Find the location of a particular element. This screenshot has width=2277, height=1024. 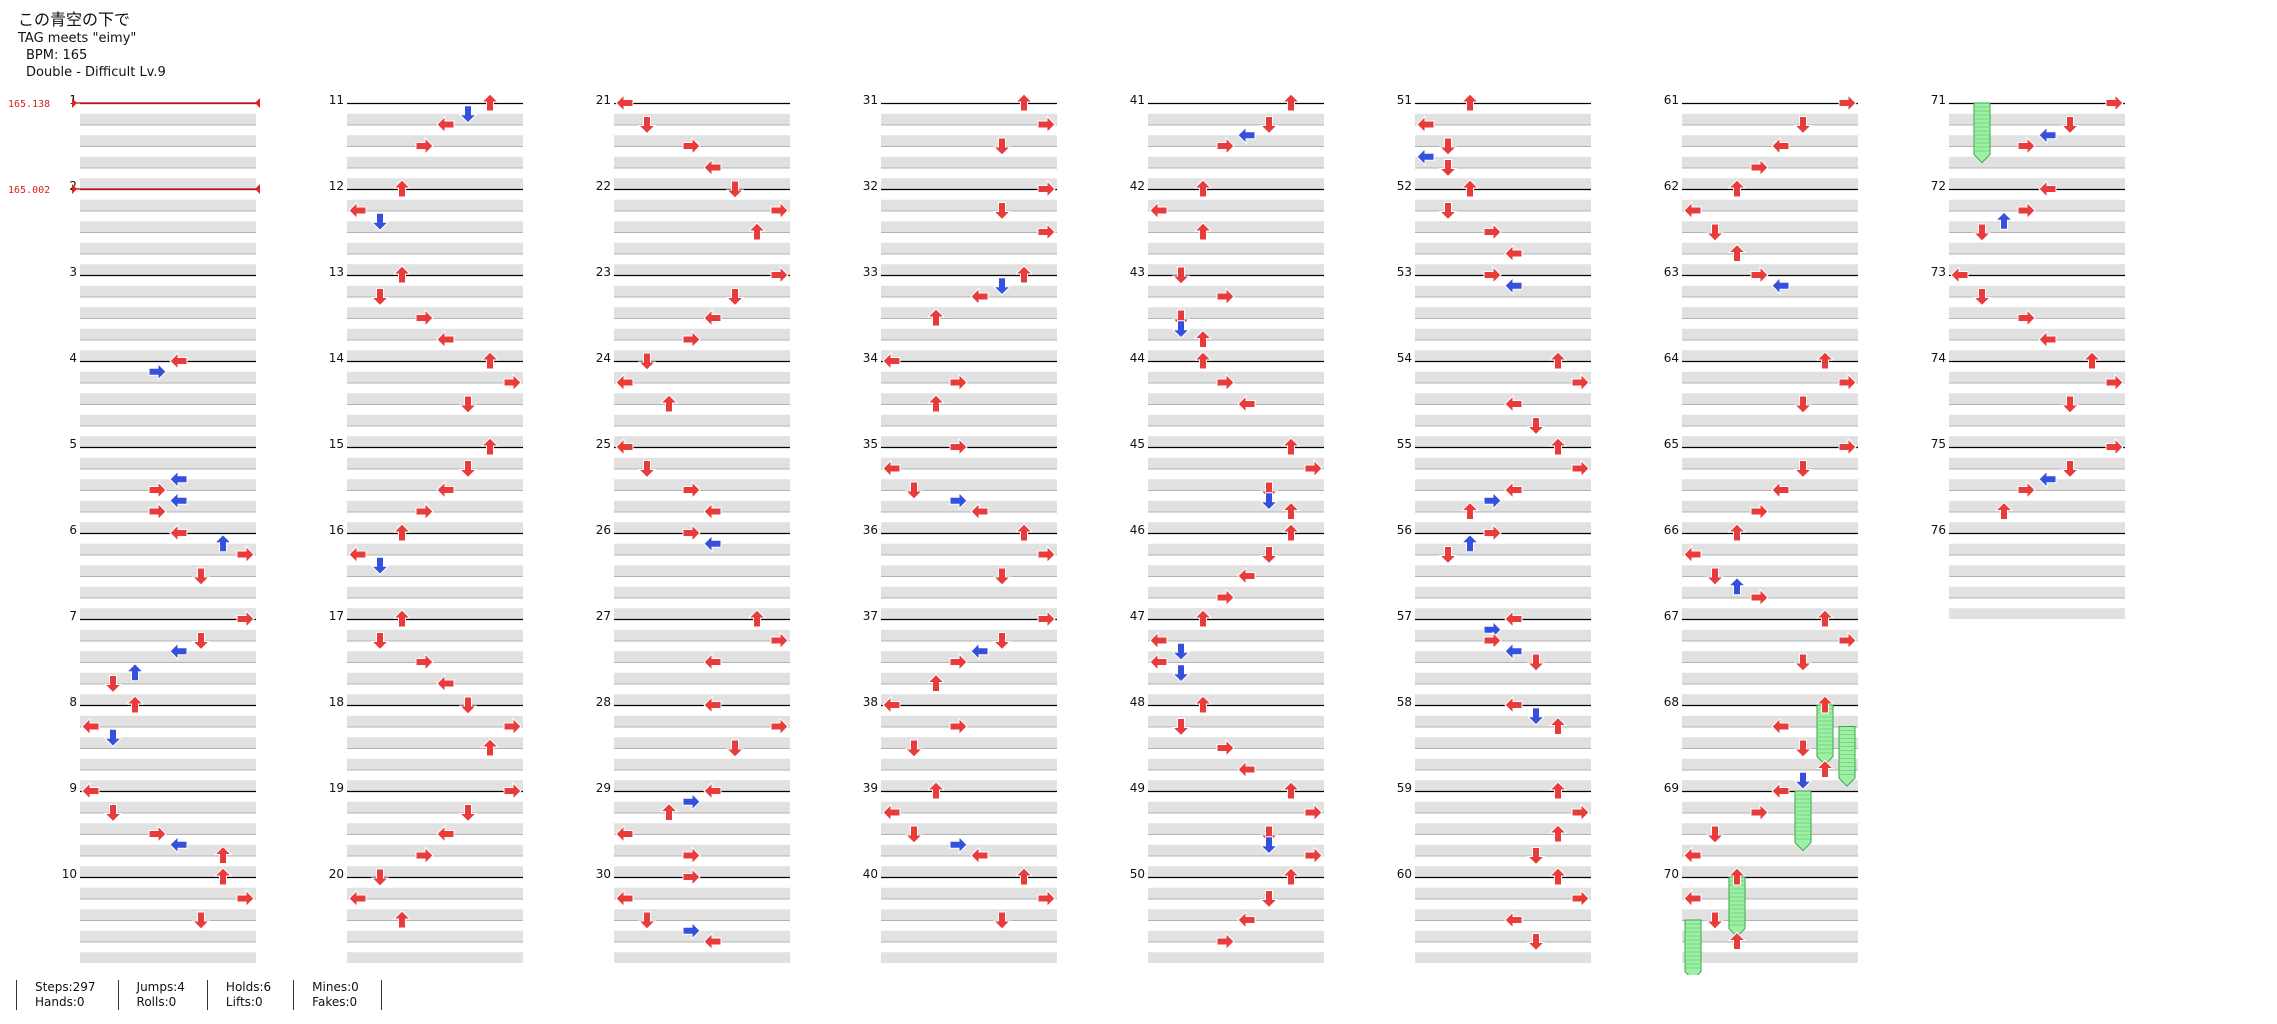

measure-number: 36 is located at coordinates (870, 530).